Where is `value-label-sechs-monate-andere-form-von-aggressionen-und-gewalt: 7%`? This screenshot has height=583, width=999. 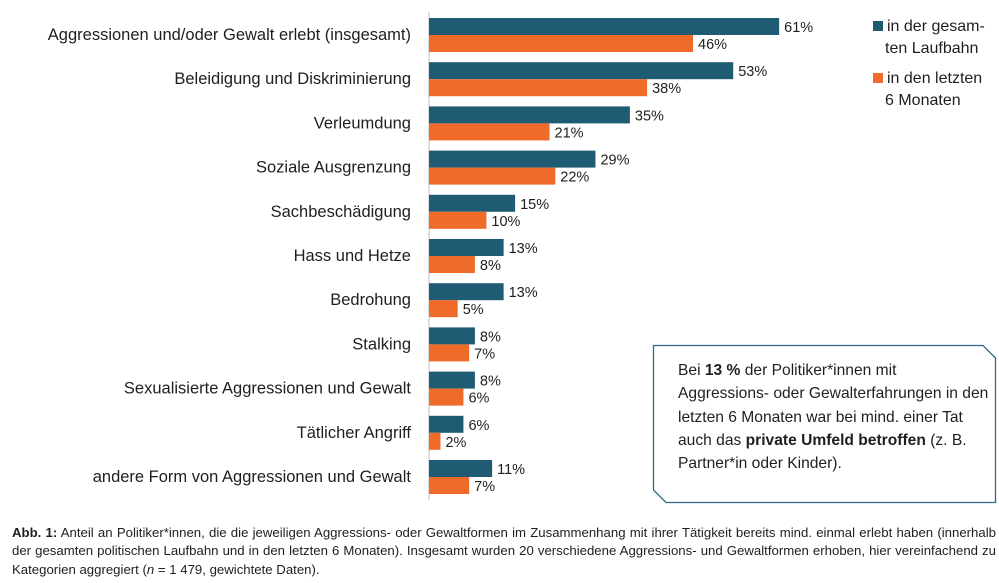 value-label-sechs-monate-andere-form-von-aggressionen-und-gewalt: 7% is located at coordinates (484, 487).